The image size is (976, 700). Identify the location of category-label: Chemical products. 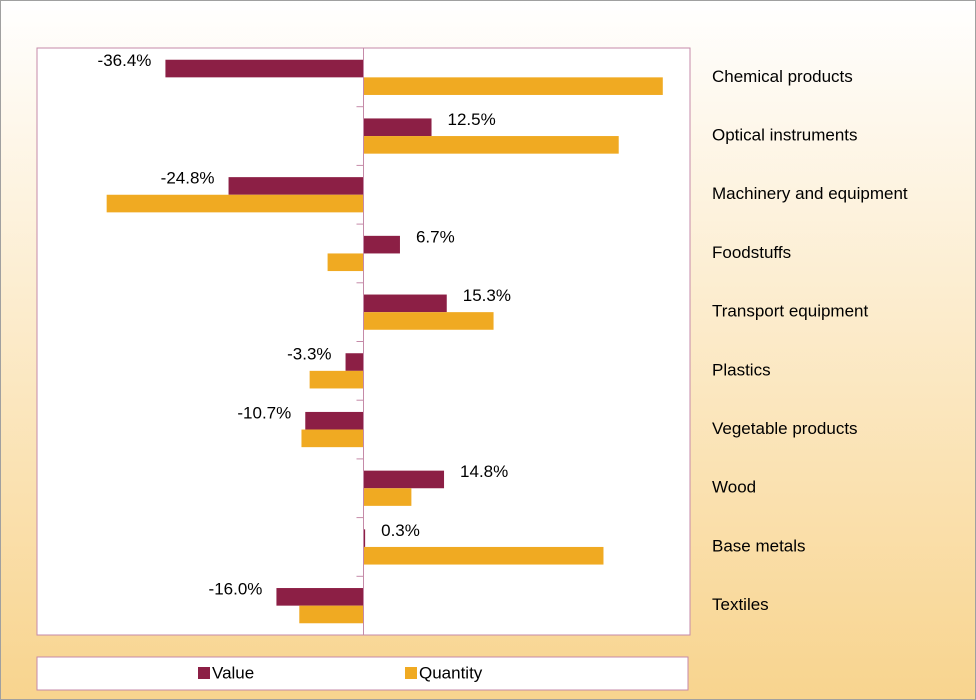
(782, 76).